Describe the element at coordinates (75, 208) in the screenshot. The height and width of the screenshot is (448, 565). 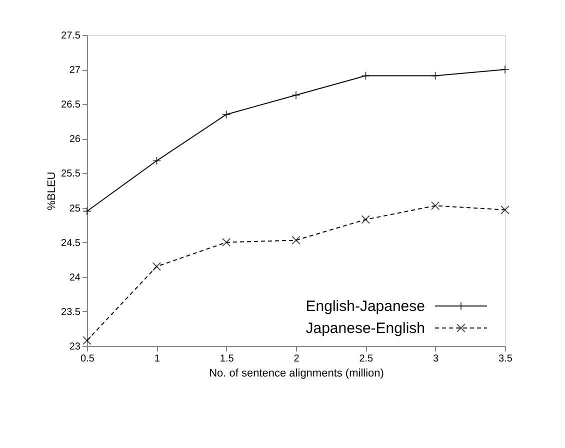
I see `y-tick-label: 25` at that location.